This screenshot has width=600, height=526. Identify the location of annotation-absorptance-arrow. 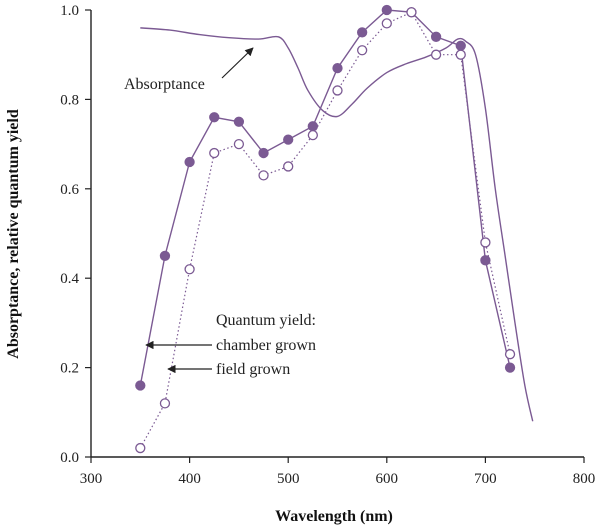
(237, 63).